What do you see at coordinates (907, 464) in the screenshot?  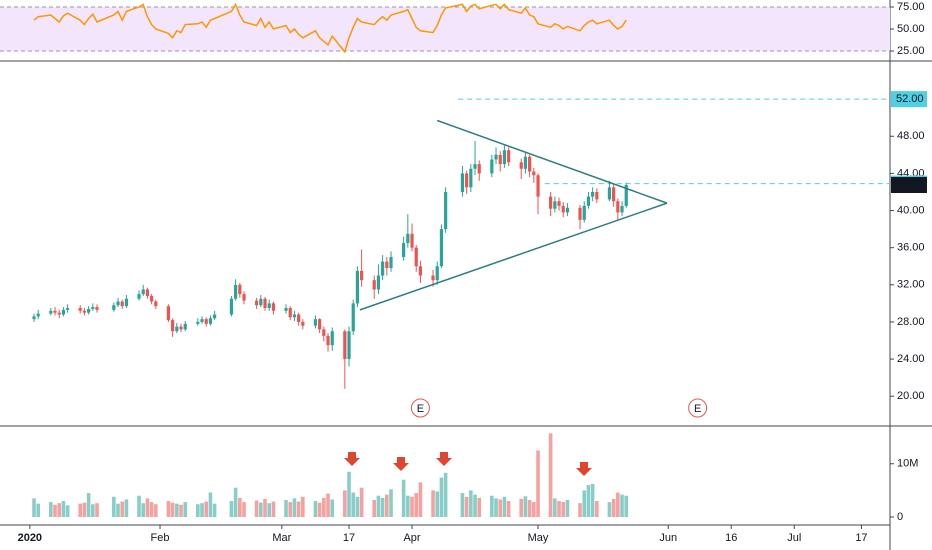 I see `y-tick-label: 10M` at bounding box center [907, 464].